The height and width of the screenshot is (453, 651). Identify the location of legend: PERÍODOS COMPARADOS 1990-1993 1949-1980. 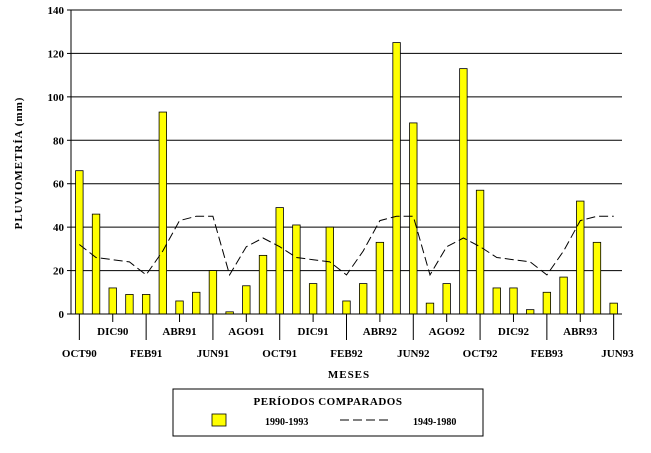
(328, 412).